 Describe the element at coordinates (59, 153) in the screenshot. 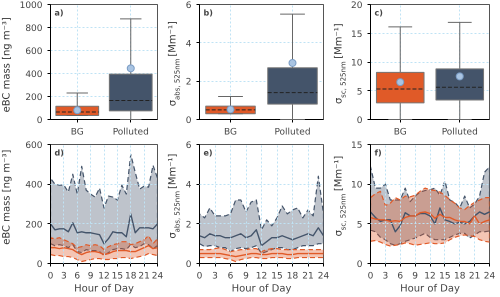

I see `text: d)` at that location.